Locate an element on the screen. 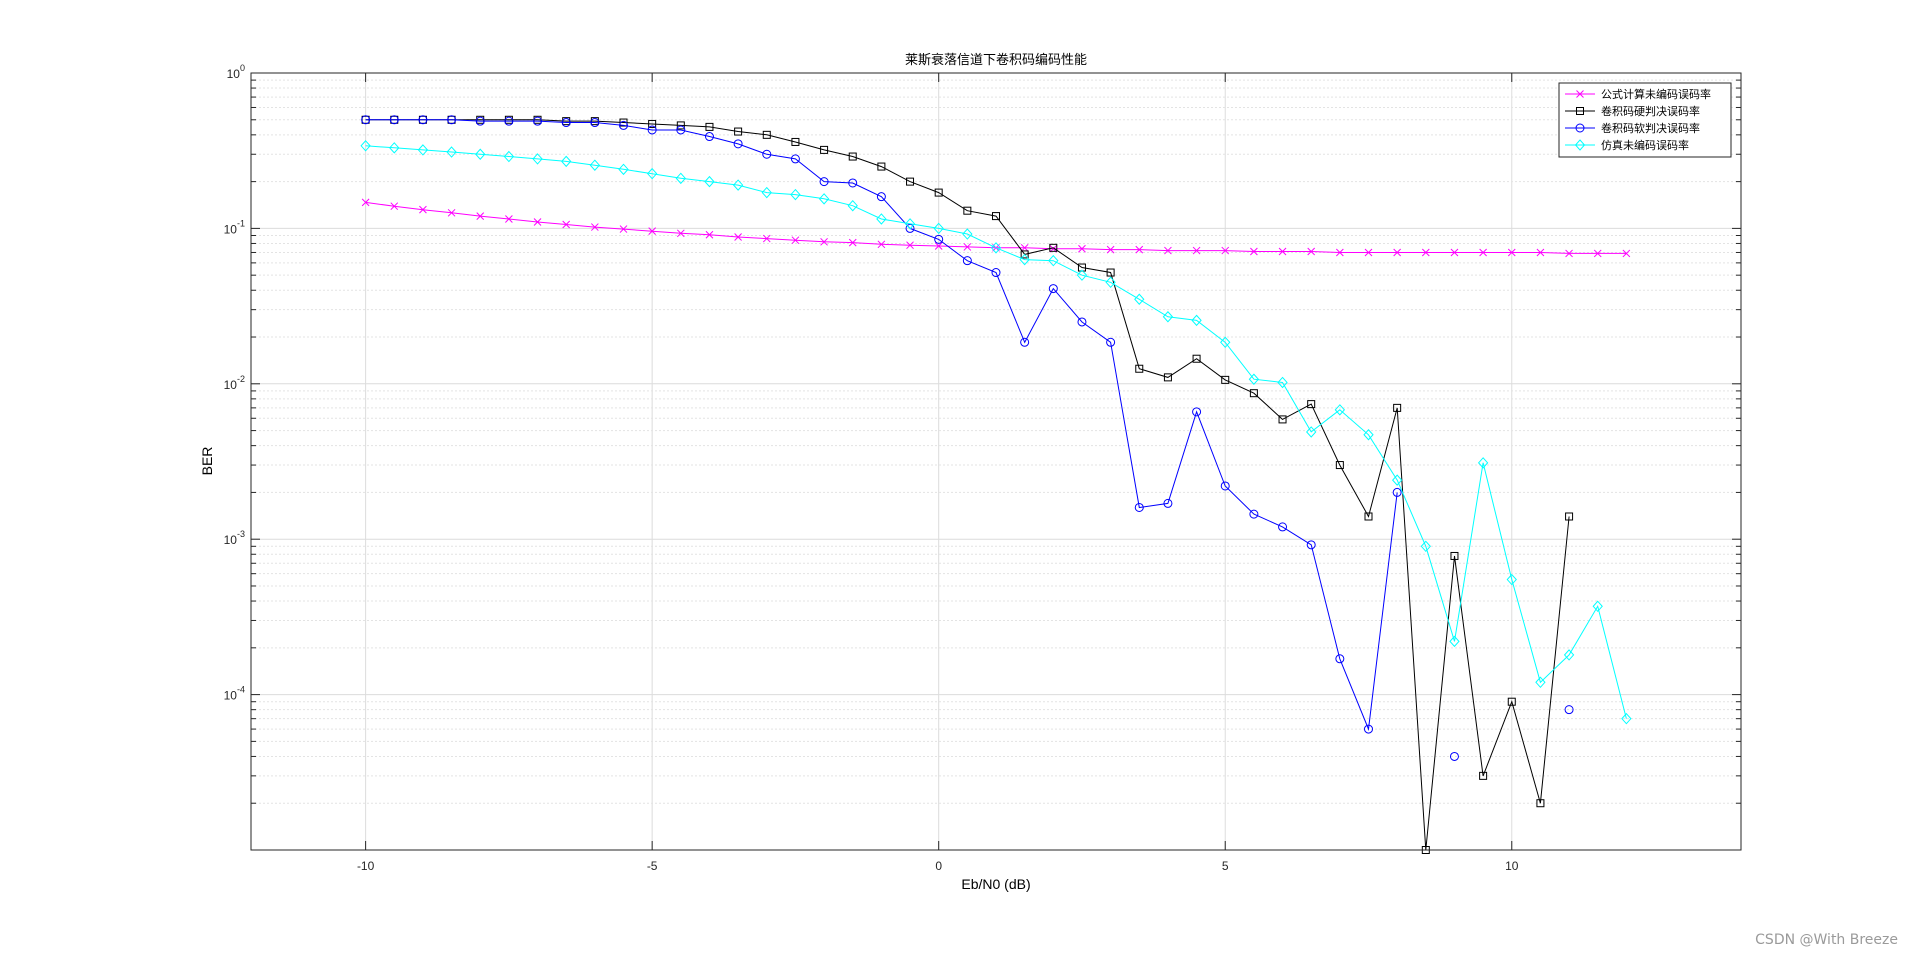  y-tick-label: 10⁻² is located at coordinates (234, 383).